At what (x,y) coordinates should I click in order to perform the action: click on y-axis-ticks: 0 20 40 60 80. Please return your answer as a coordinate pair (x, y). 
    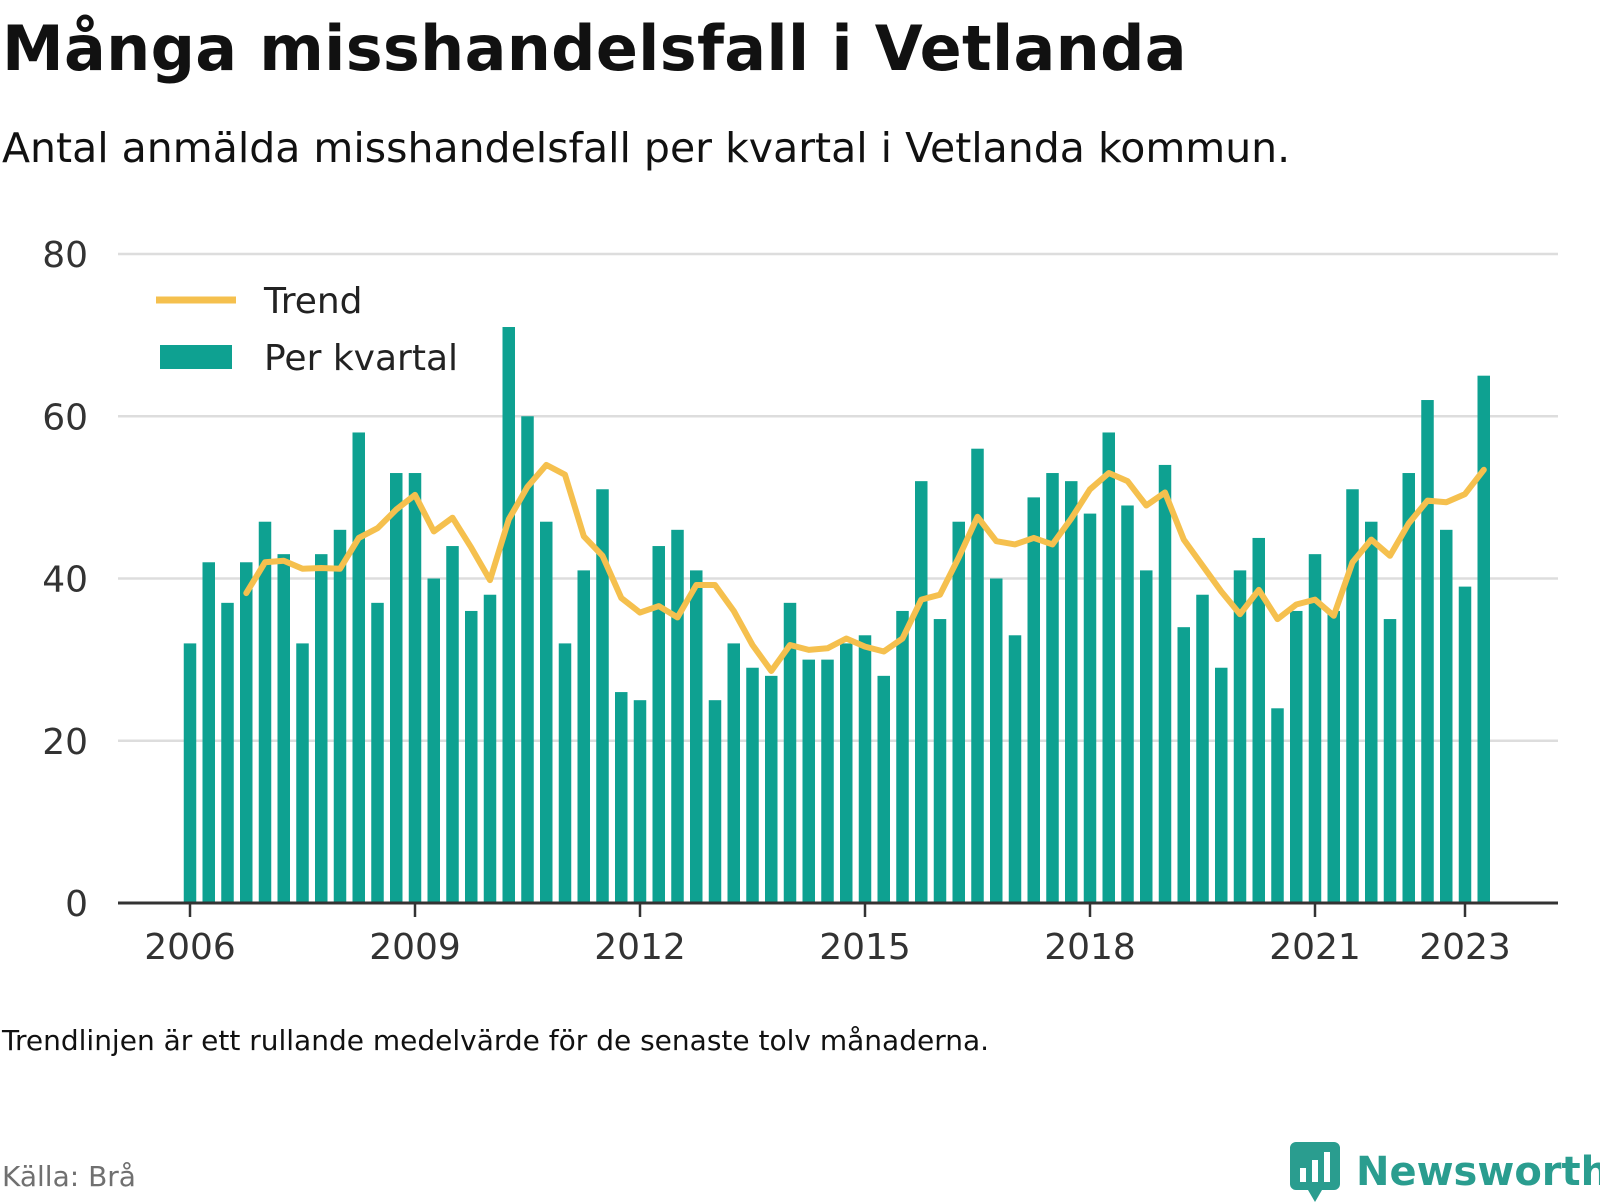
    Looking at the image, I should click on (65, 580).